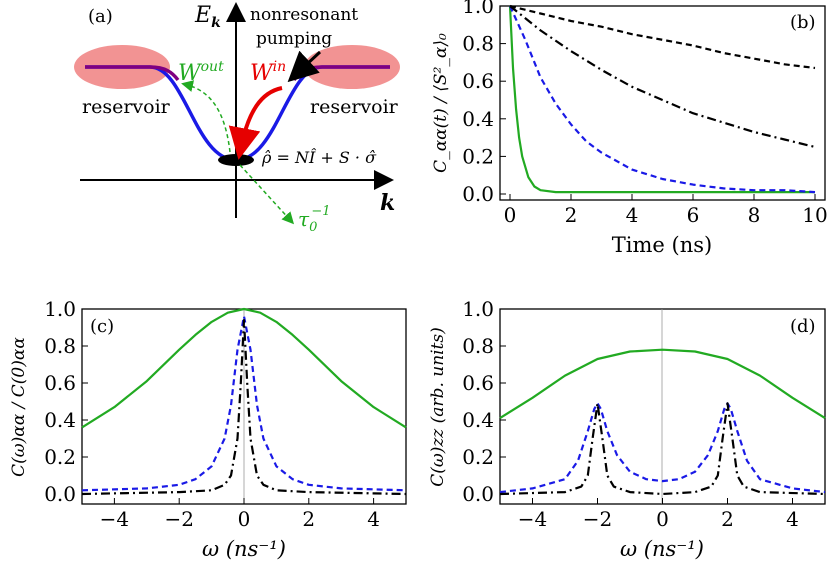 The image size is (830, 565). What do you see at coordinates (727, 519) in the screenshot?
I see `panel-d-x-tick-label: 2` at bounding box center [727, 519].